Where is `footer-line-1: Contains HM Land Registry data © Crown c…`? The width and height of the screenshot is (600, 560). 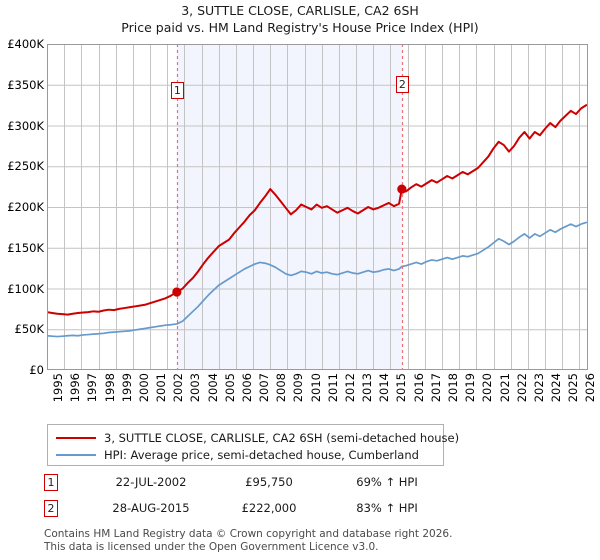
footer-line-1: Contains HM Land Registry data © Crown c… is located at coordinates (248, 534).